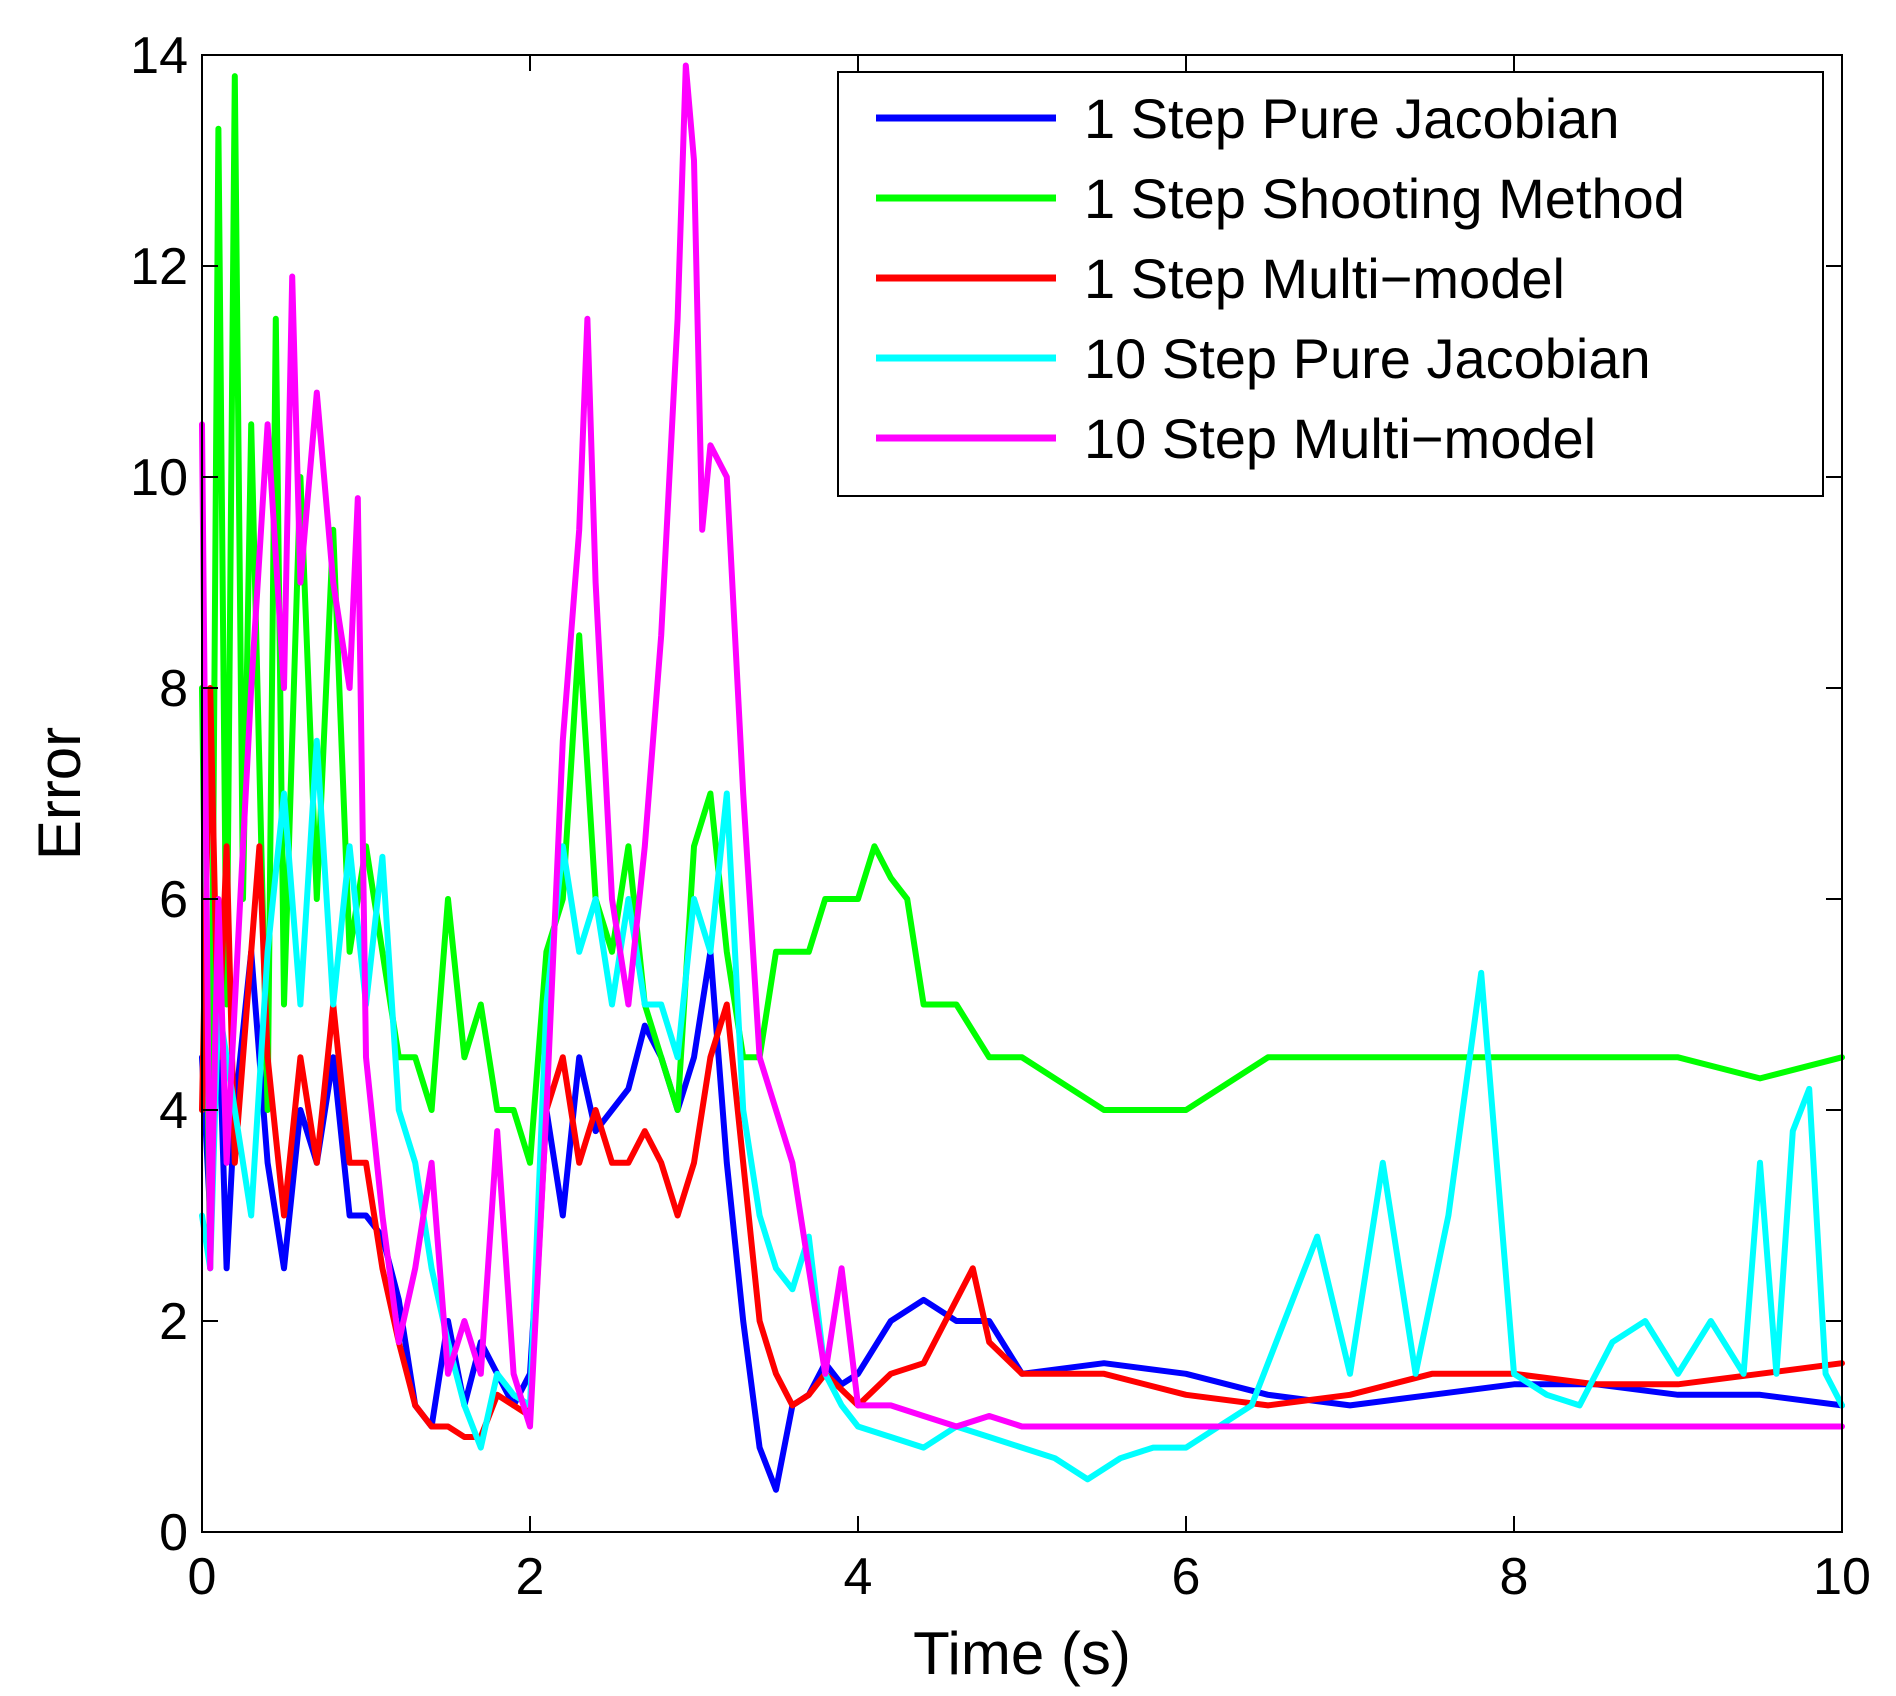  I want to click on y-tick-label-7: 14, so click(159, 56).